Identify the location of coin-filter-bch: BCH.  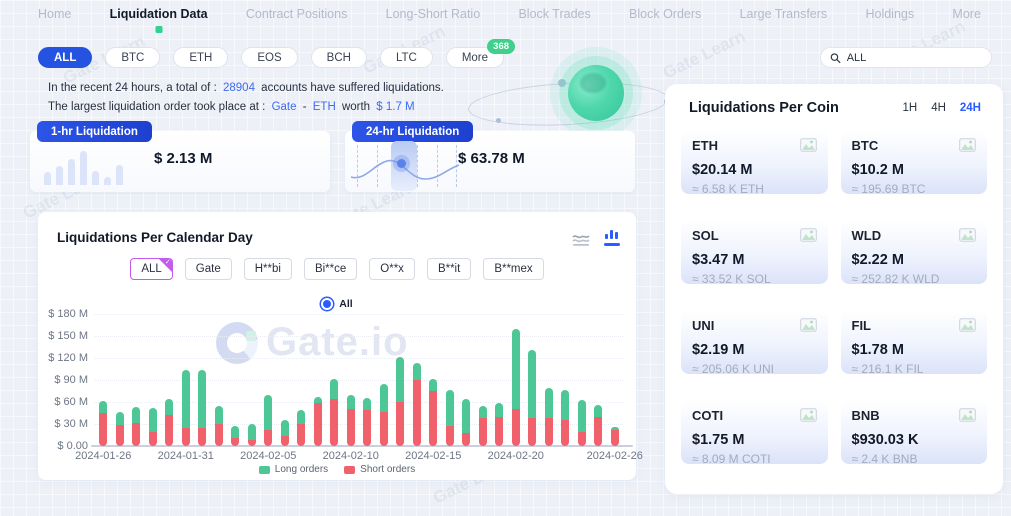
(338, 57).